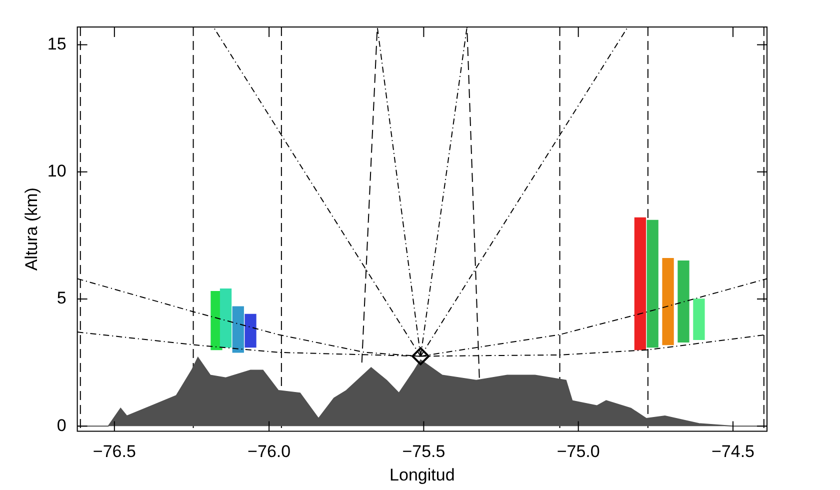 Image resolution: width=840 pixels, height=490 pixels. Describe the element at coordinates (732, 452) in the screenshot. I see `x-tick-label: −74.5` at that location.